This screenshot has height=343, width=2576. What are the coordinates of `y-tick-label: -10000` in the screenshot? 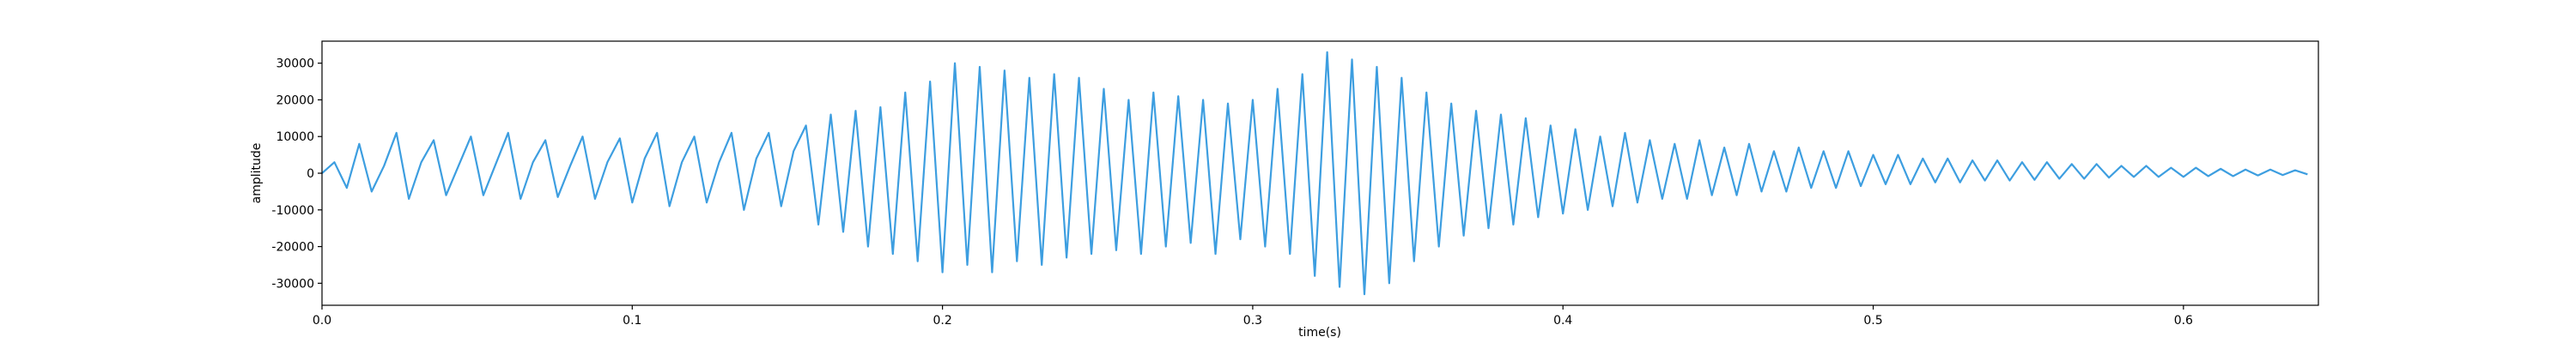 It's located at (292, 211).